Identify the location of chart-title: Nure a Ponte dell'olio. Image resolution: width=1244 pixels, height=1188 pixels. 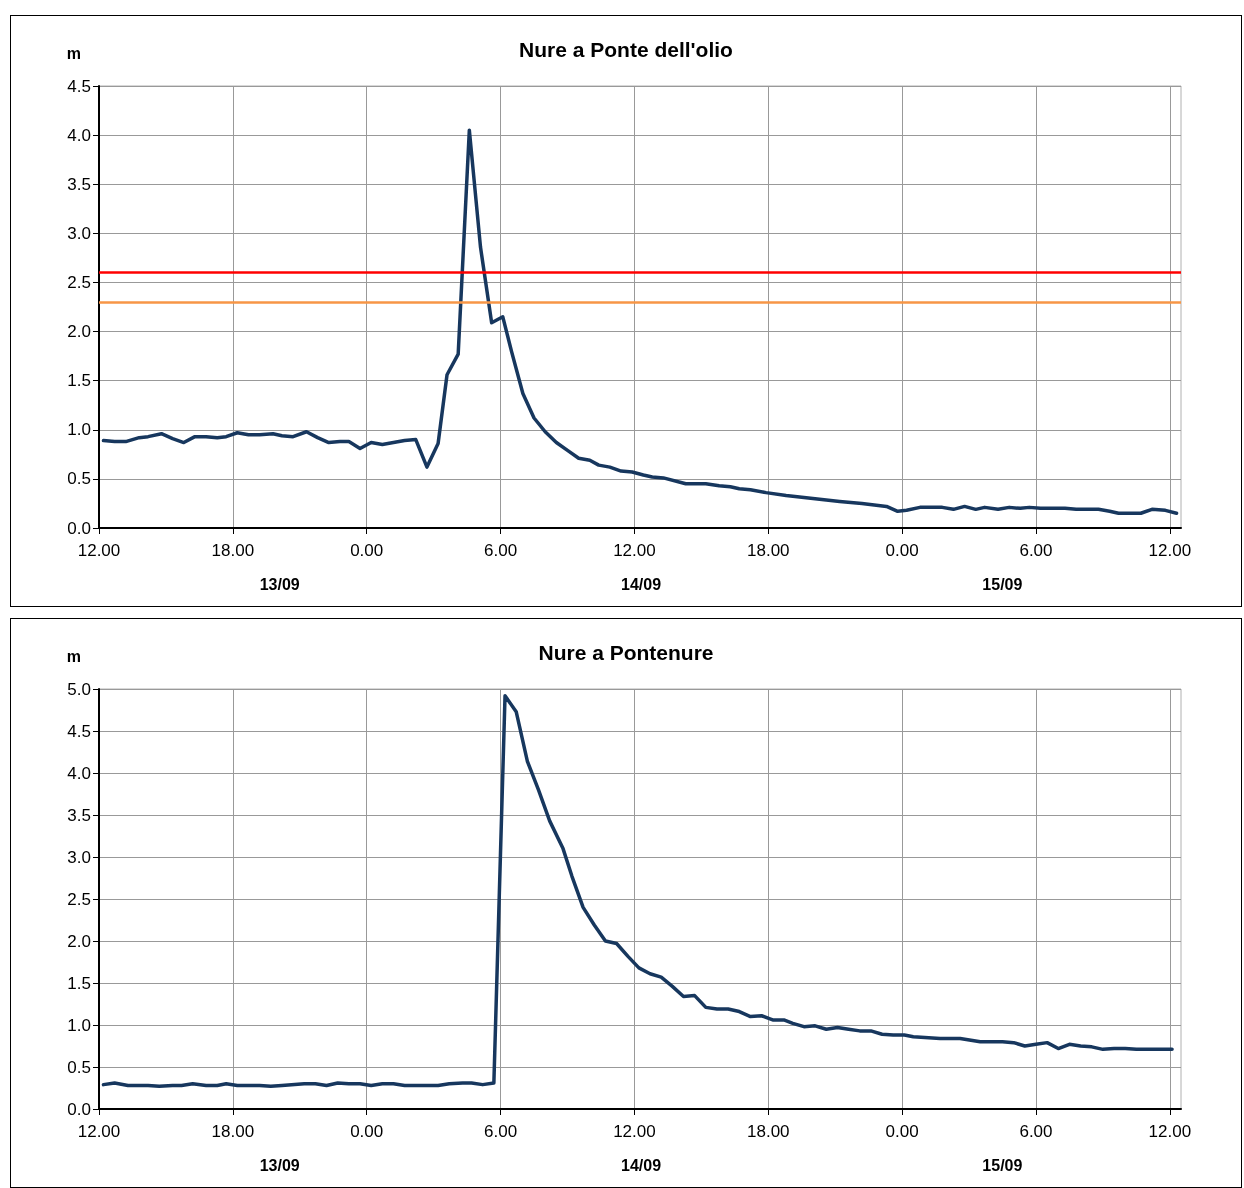
(626, 49).